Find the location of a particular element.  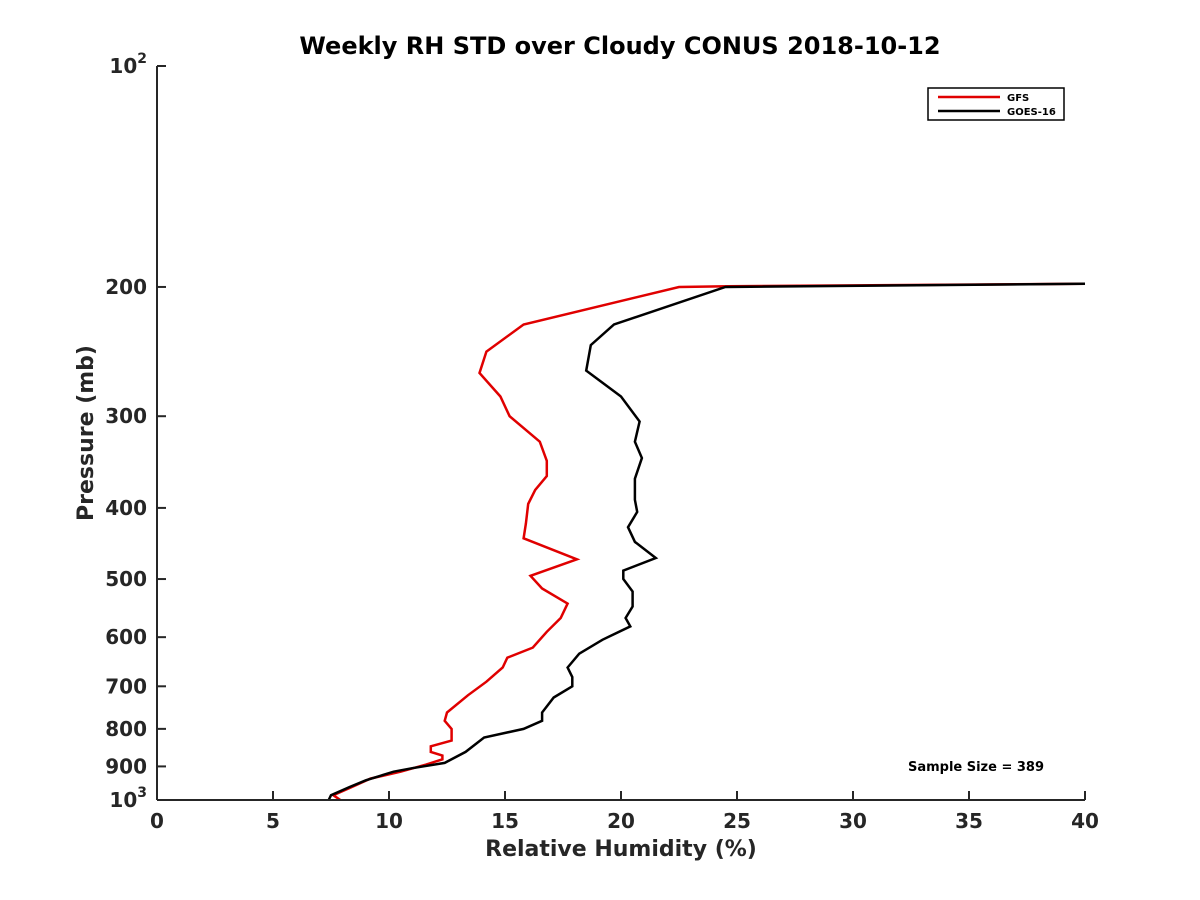

sample-size-annotation: Sample Size = 389 is located at coordinates (976, 767).